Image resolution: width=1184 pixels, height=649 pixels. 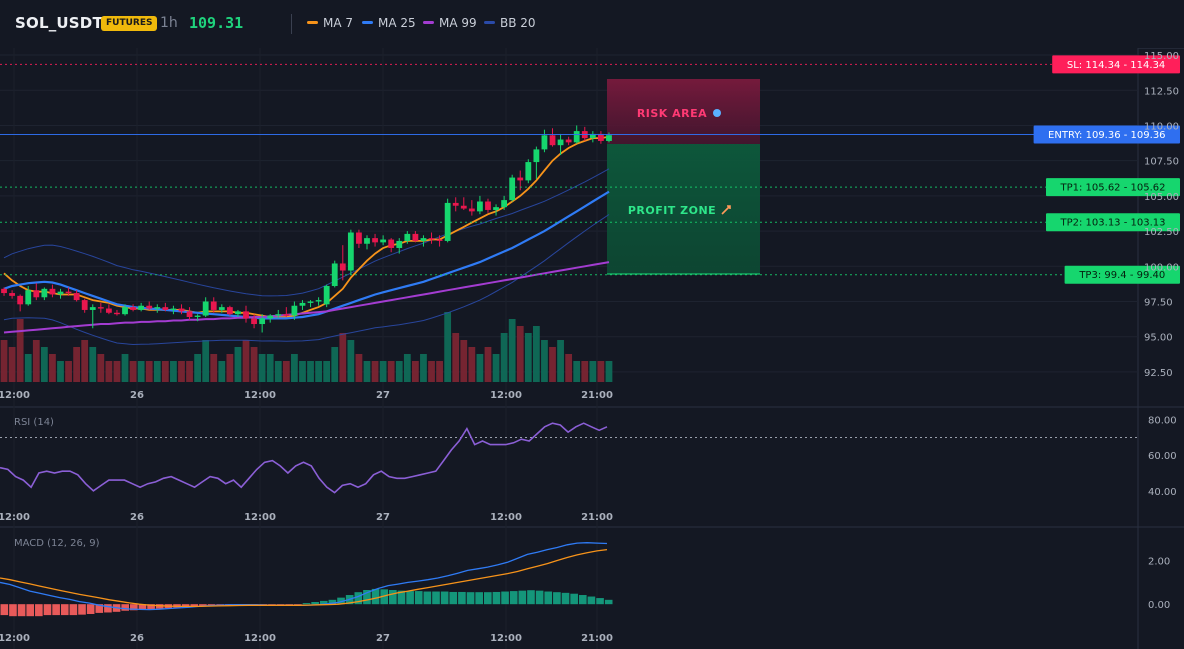 I want to click on tp3-tag-label: TP3: 99.4 - 99.40, so click(x=1121, y=275).